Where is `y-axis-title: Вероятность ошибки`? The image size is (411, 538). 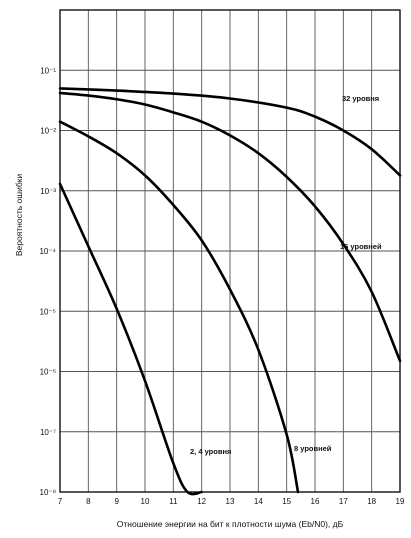 y-axis-title: Вероятность ошибки is located at coordinates (19, 215).